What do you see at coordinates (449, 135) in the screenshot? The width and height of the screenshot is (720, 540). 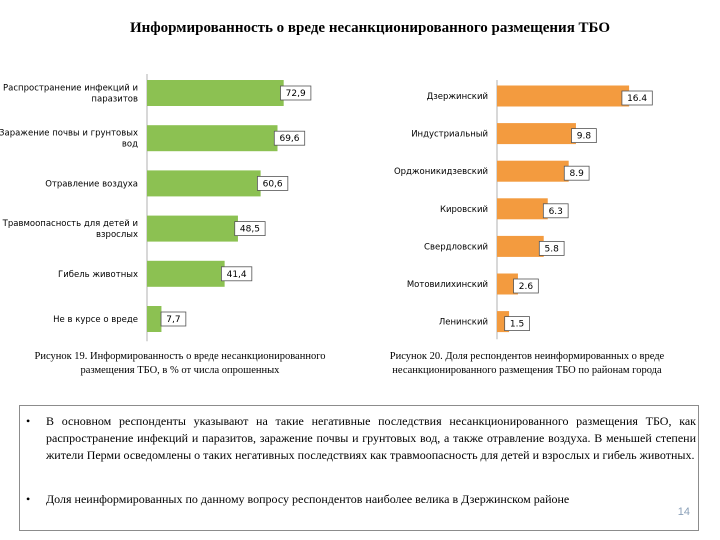 I see `category-label: Индустриальный` at bounding box center [449, 135].